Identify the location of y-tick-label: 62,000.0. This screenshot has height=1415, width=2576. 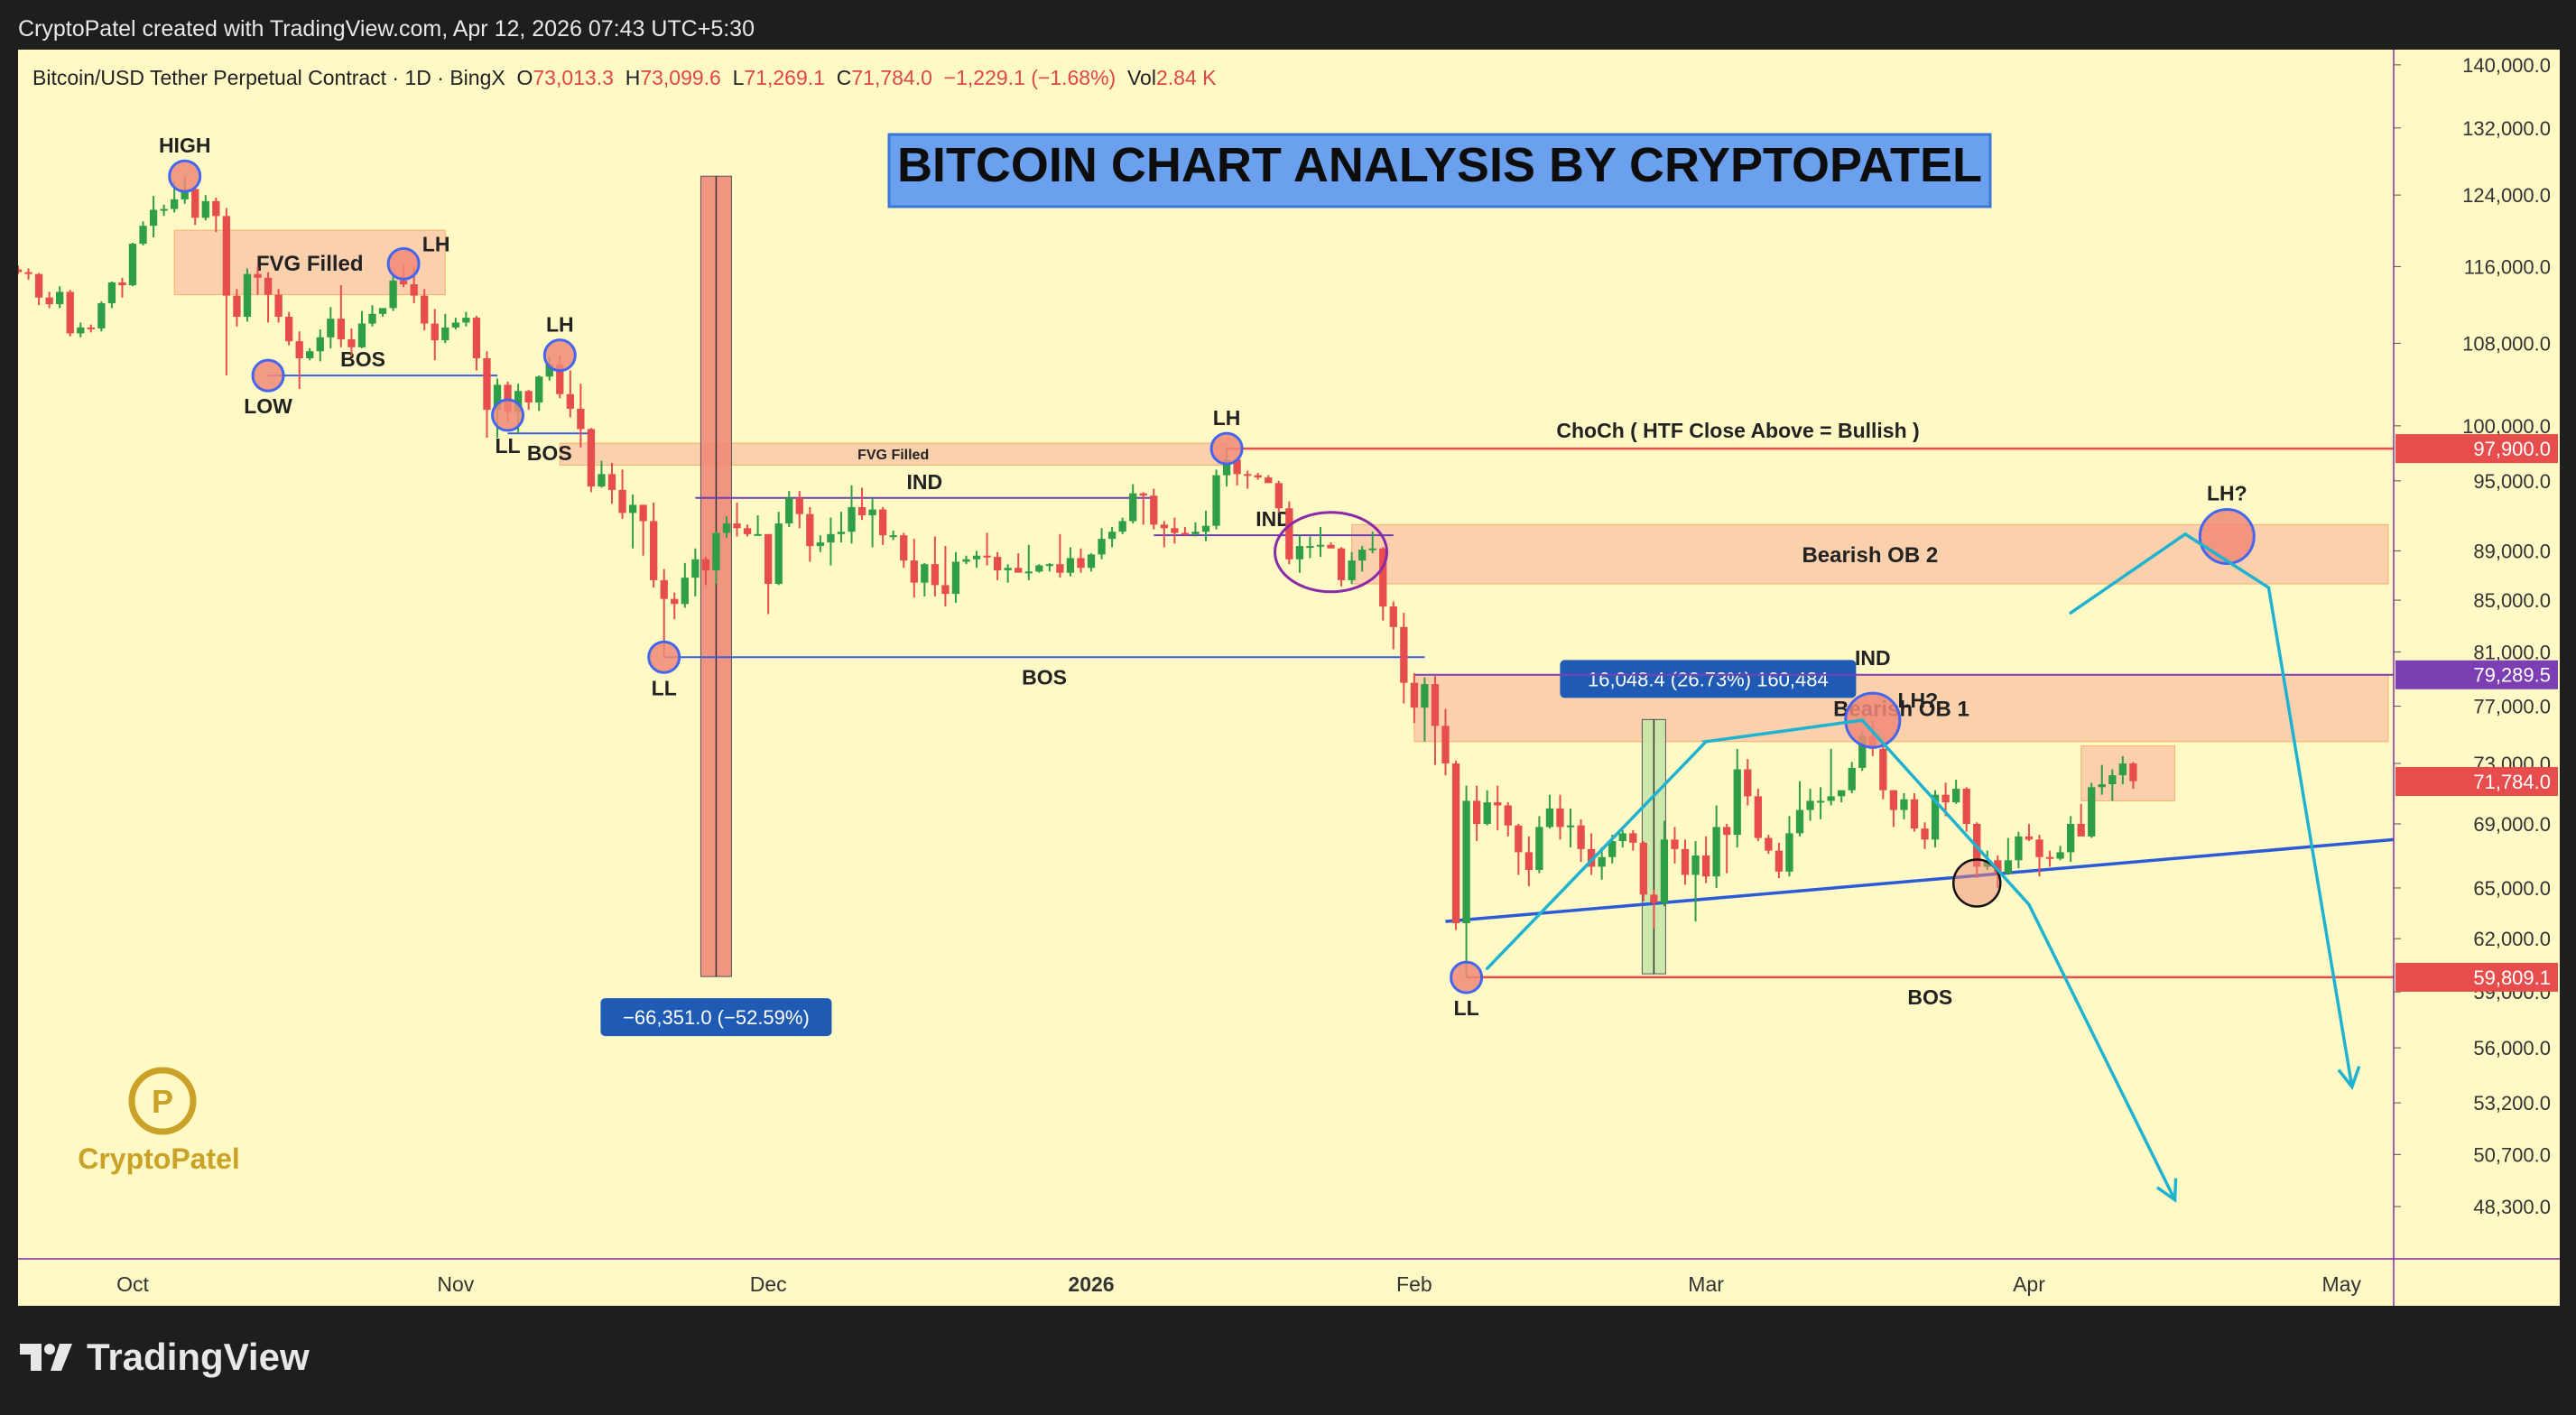
(2512, 939).